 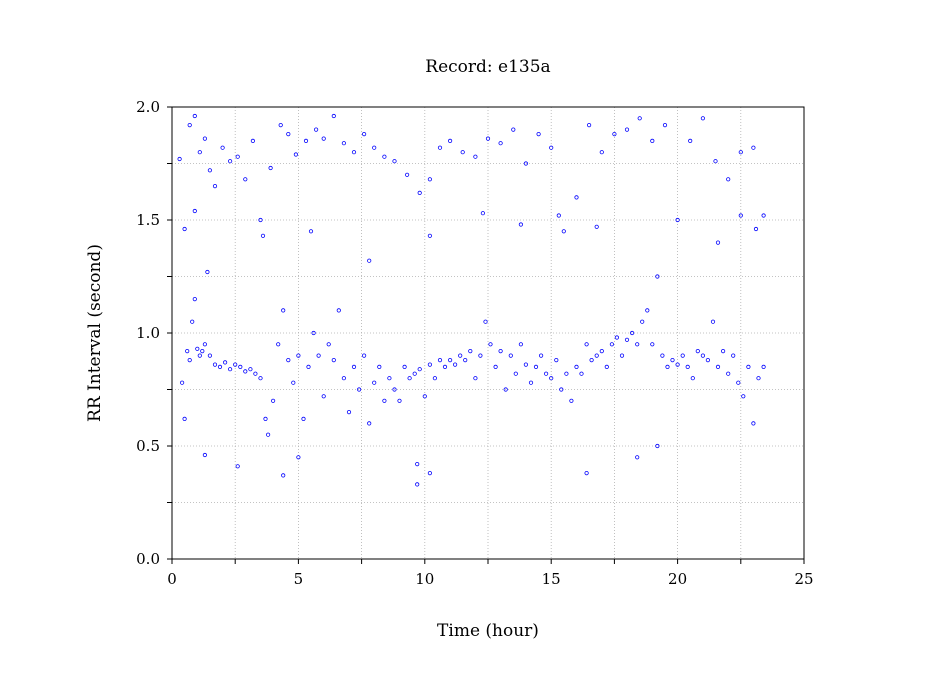 I want to click on y-tick-label: 1.5, so click(x=148, y=220).